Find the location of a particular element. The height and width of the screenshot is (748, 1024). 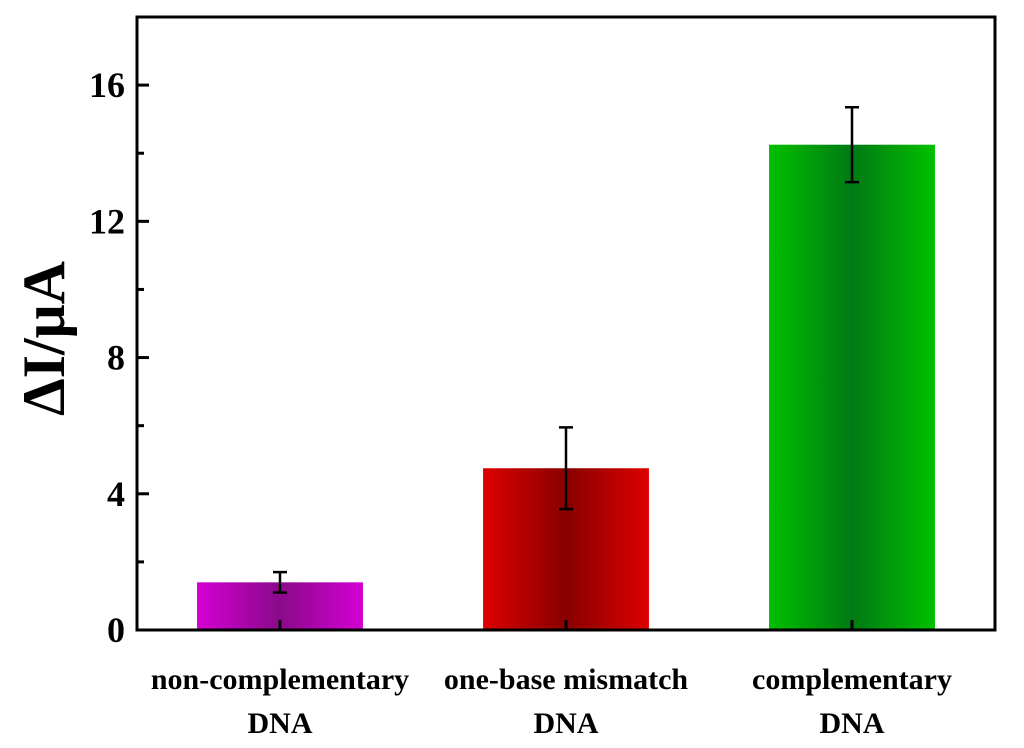

x-category-label-line2-0: DNA is located at coordinates (280, 723).